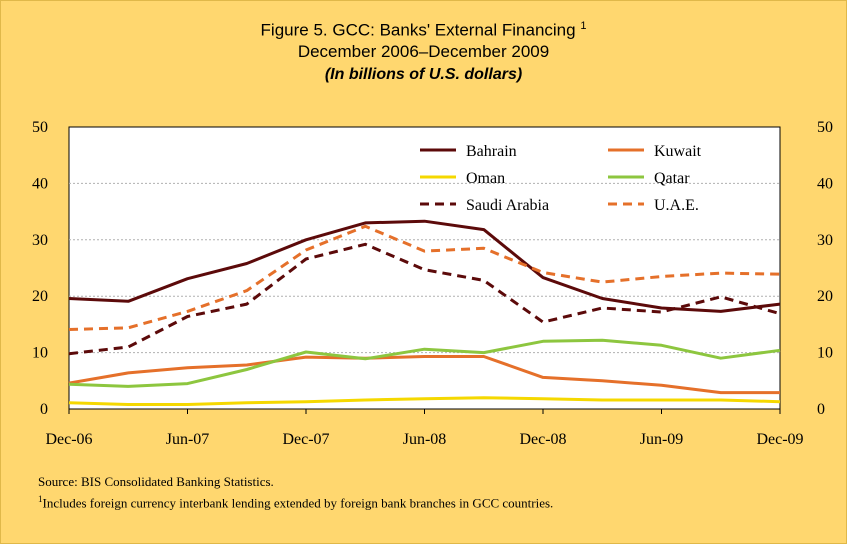 The height and width of the screenshot is (544, 847). I want to click on legend-label-qatar: Qatar, so click(672, 178).